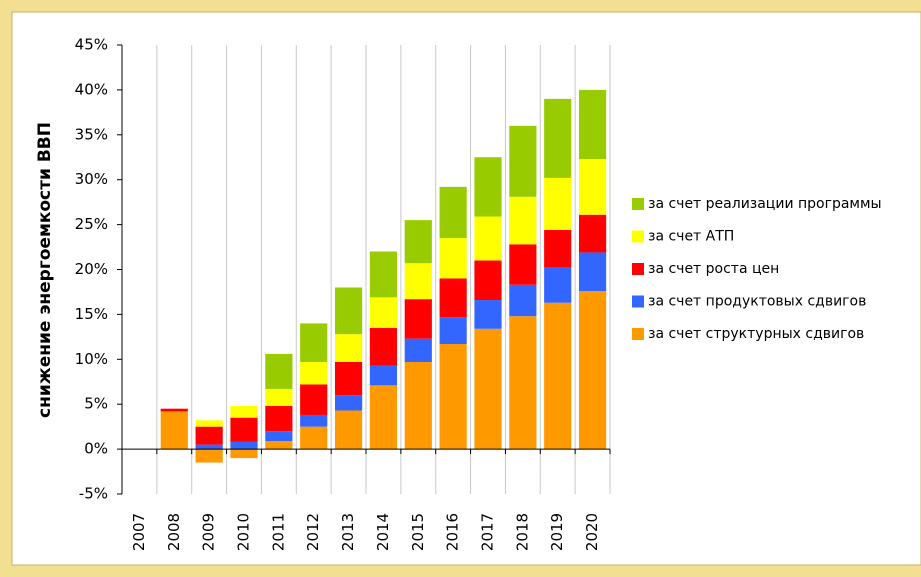 The image size is (921, 577). I want to click on x-tick-label: 2014, so click(383, 532).